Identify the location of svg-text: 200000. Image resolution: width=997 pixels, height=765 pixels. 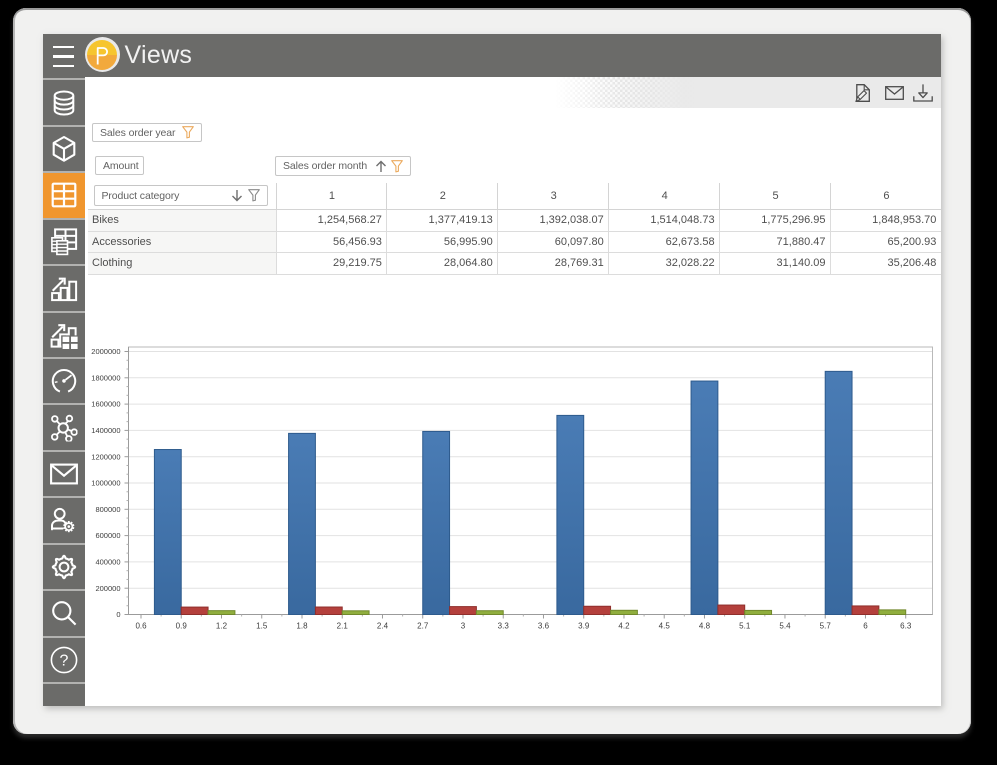
(107, 588).